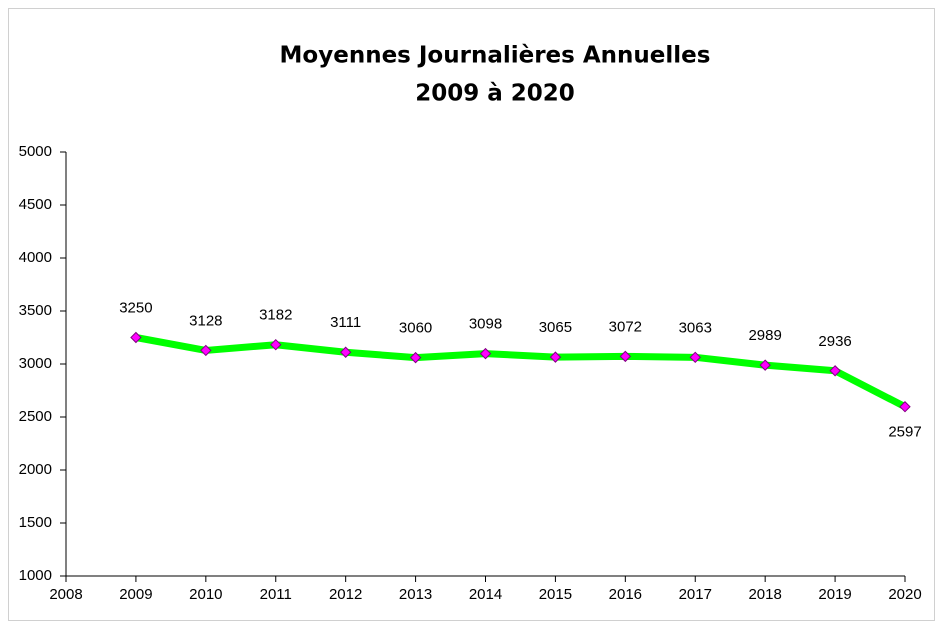 This screenshot has width=937, height=627. Describe the element at coordinates (275, 315) in the screenshot. I see `data-label: 3182` at that location.